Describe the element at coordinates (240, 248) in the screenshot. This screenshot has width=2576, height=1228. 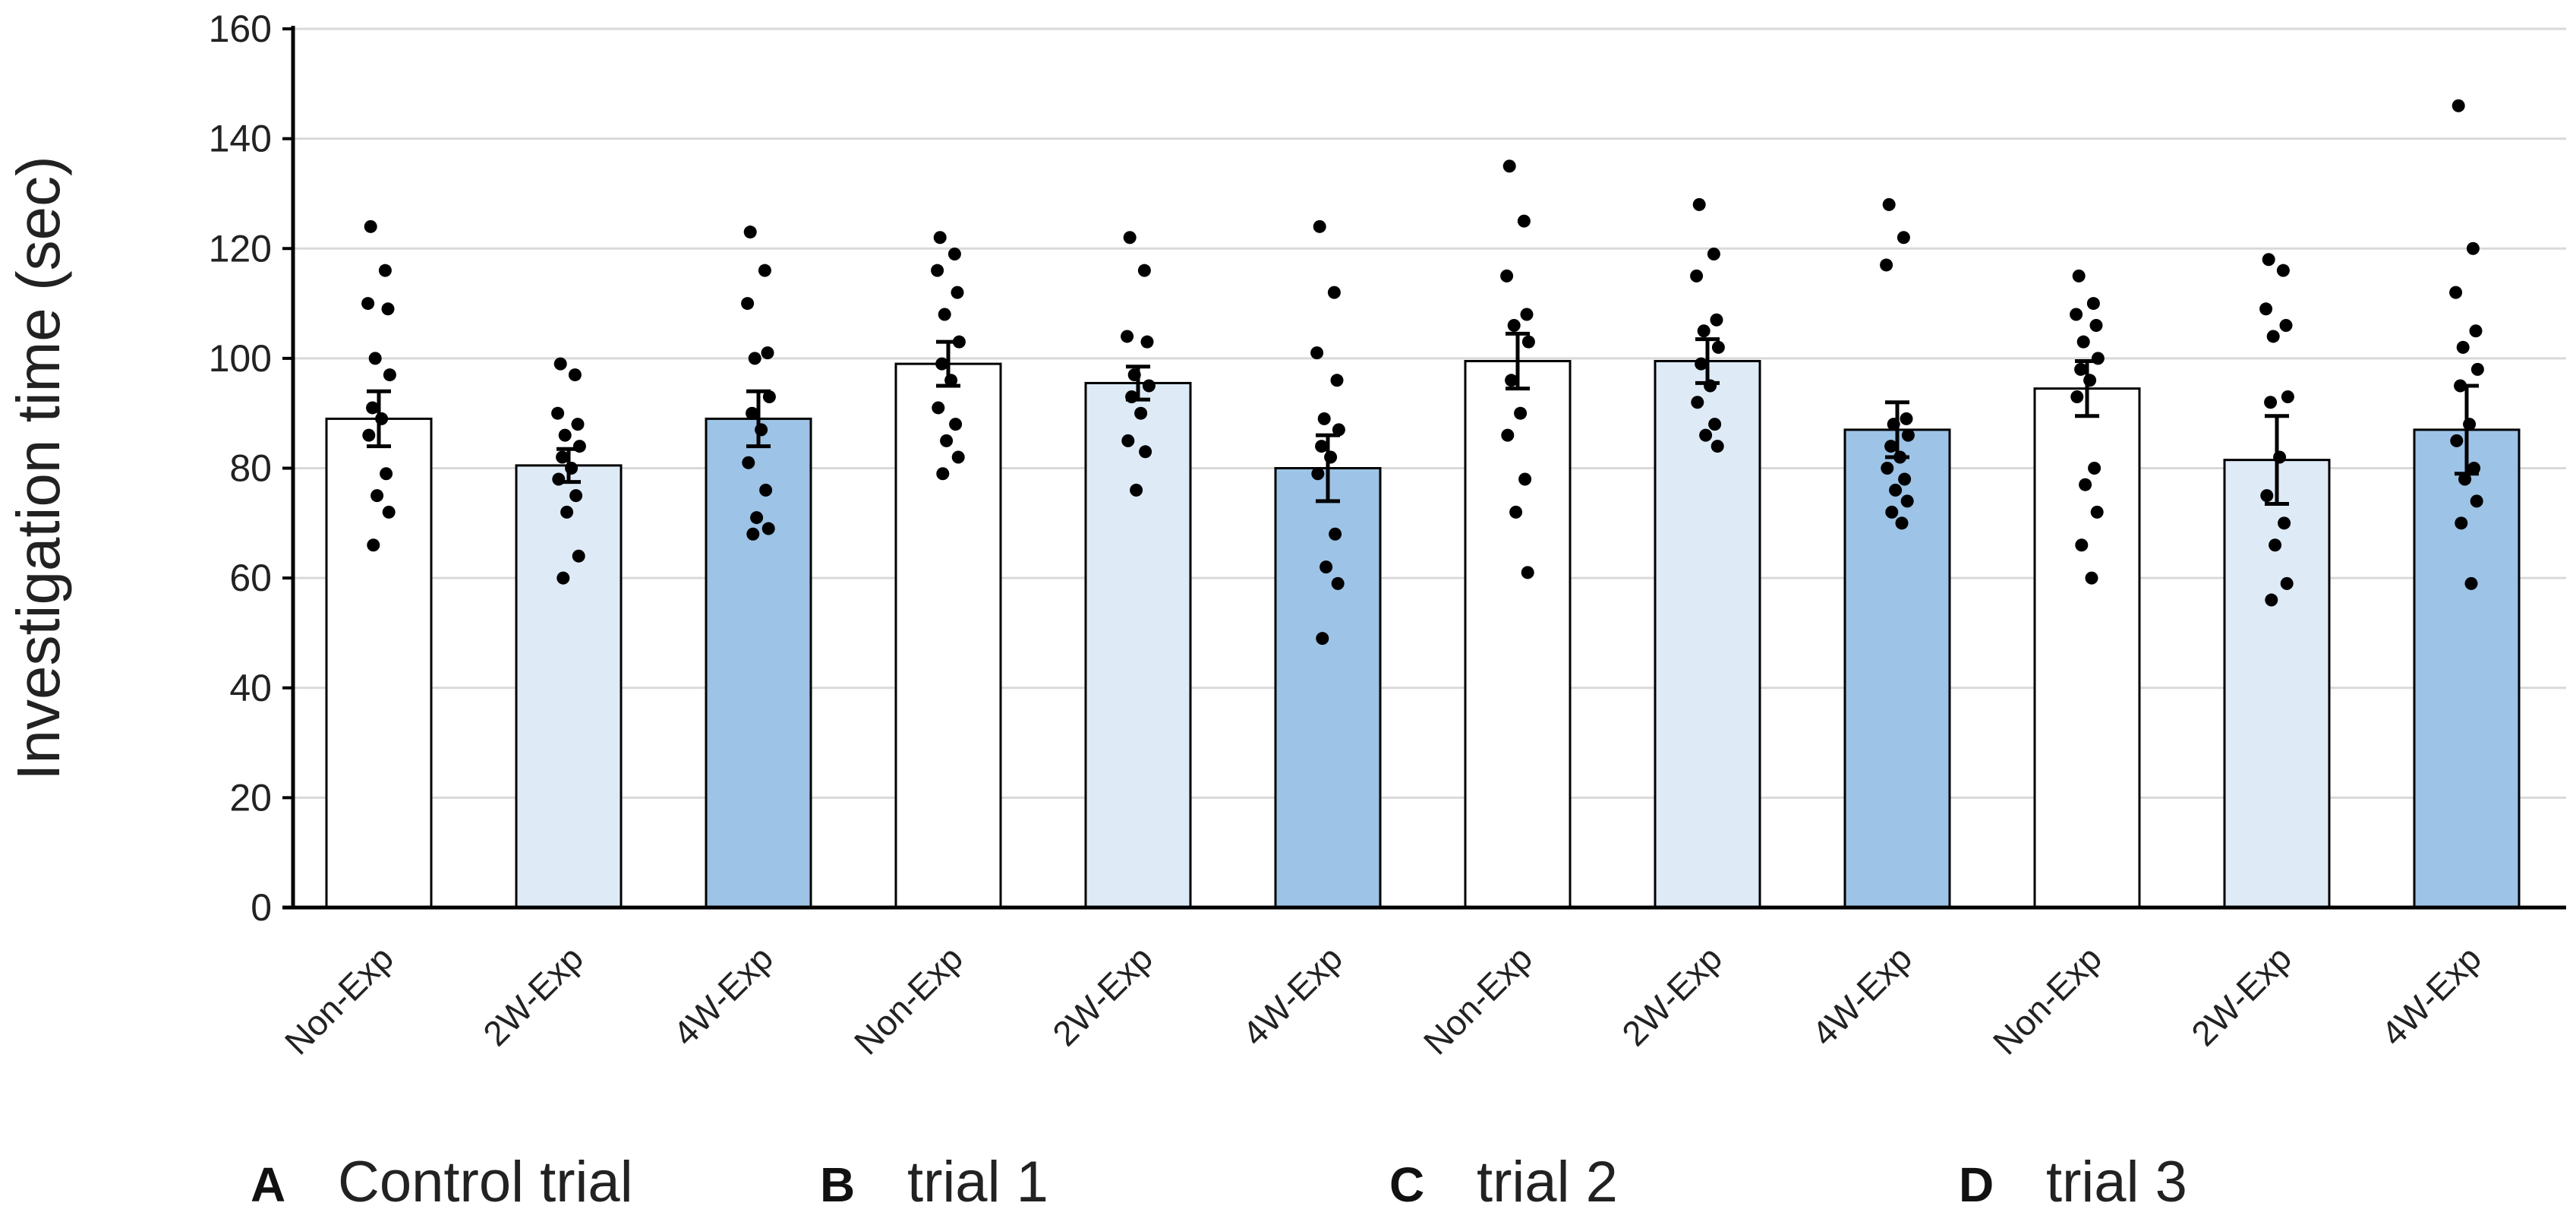
I see `y-tick-label: 120` at that location.